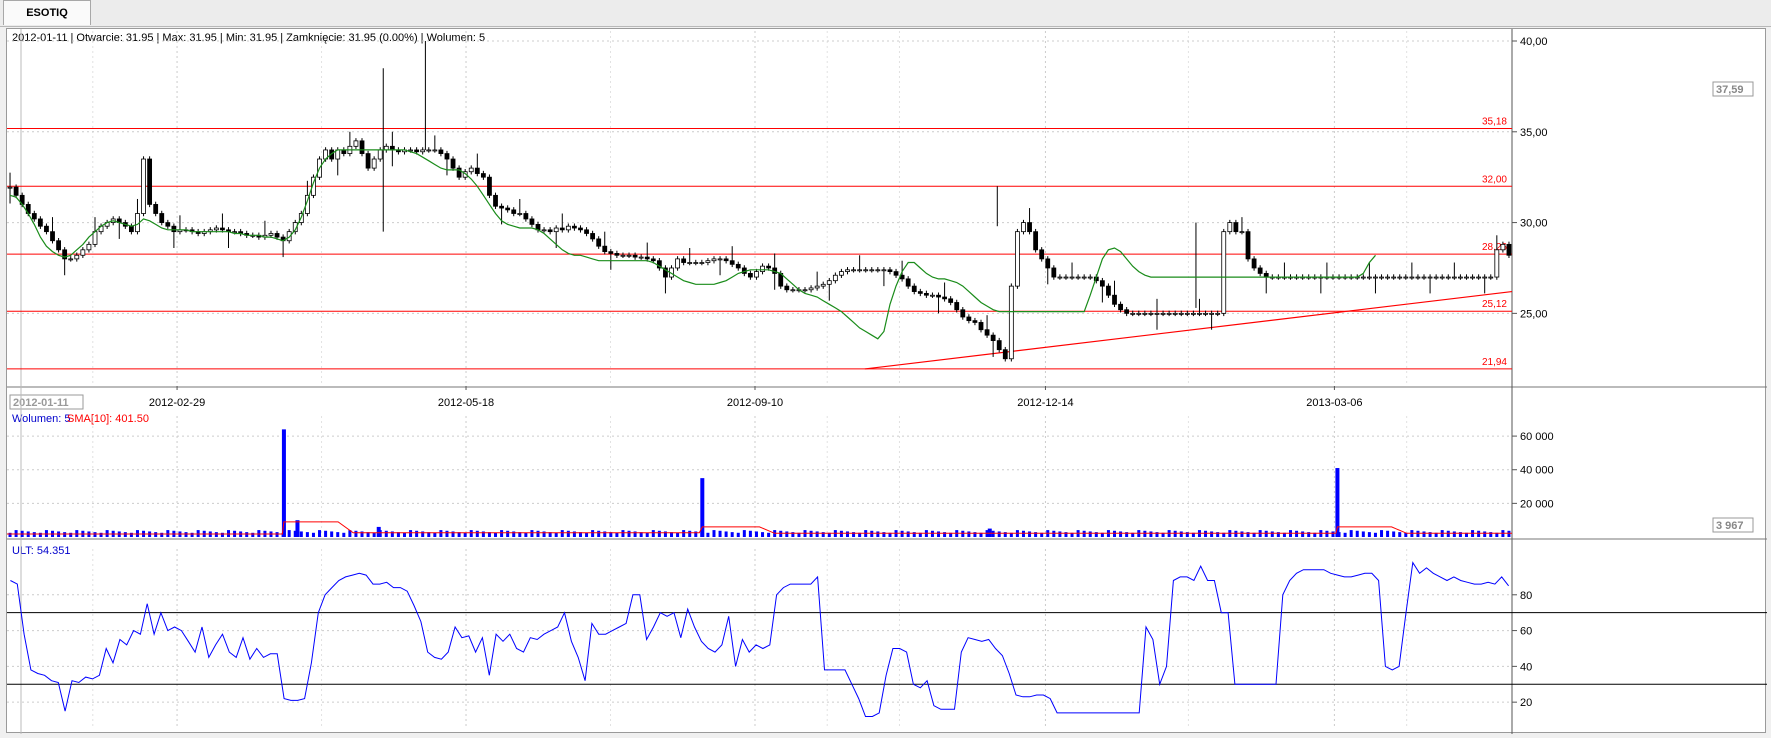 Image resolution: width=1771 pixels, height=738 pixels. I want to click on ult-y-tick-label: 40, so click(1526, 667).